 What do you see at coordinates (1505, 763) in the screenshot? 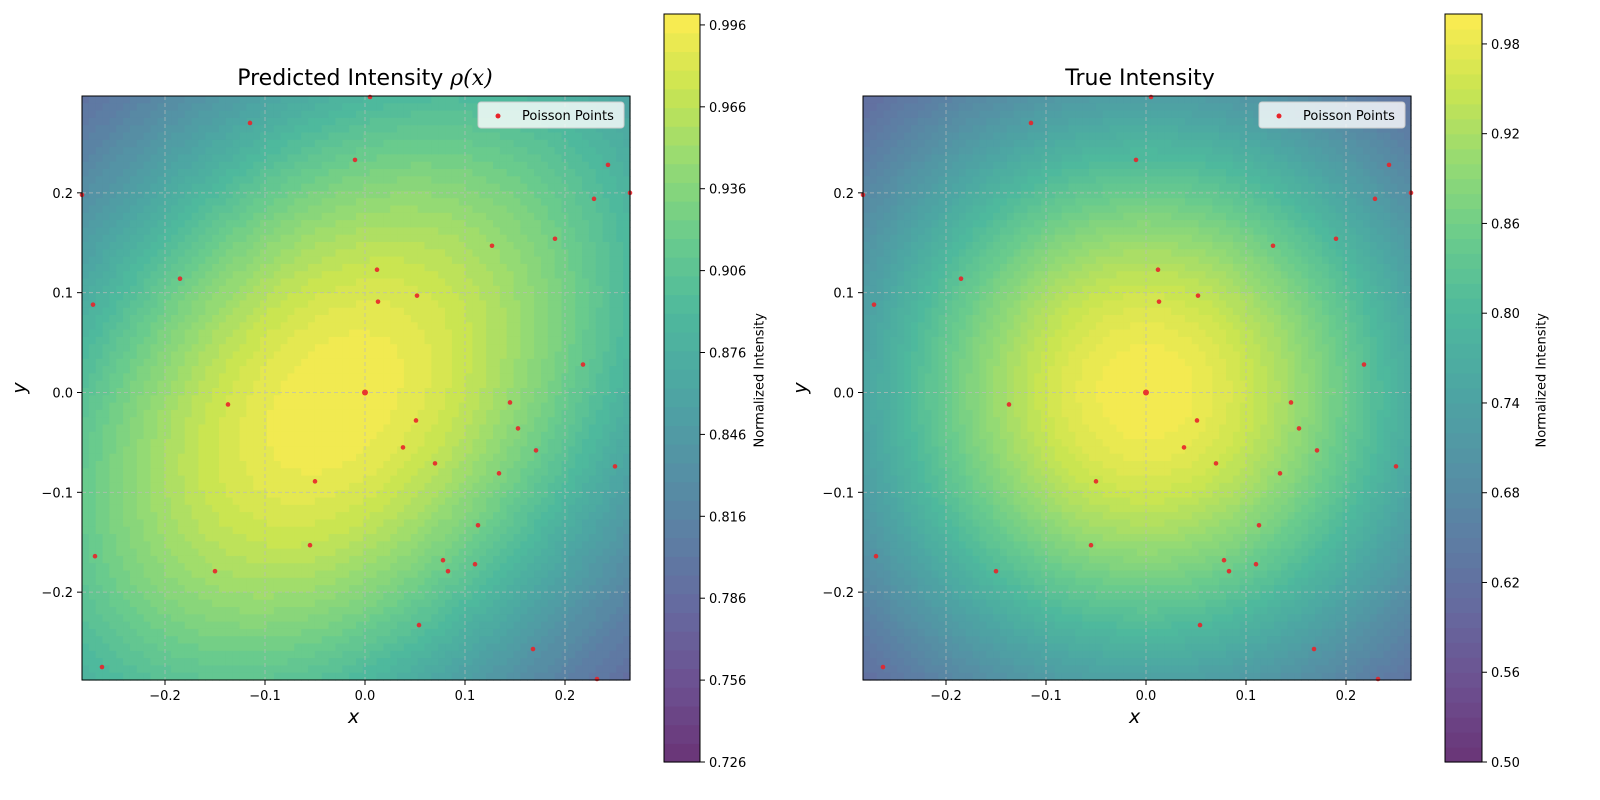
I see `true-colorbar-tick-label: 0.50` at bounding box center [1505, 763].